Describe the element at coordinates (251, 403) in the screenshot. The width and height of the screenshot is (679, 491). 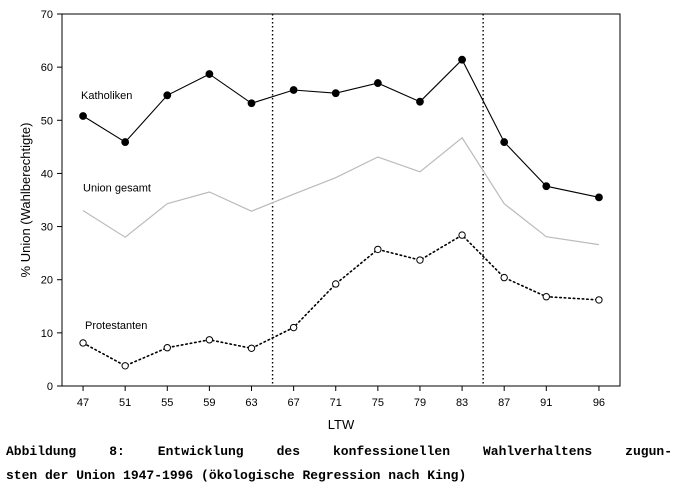
I see `x-tick-label: 63` at that location.